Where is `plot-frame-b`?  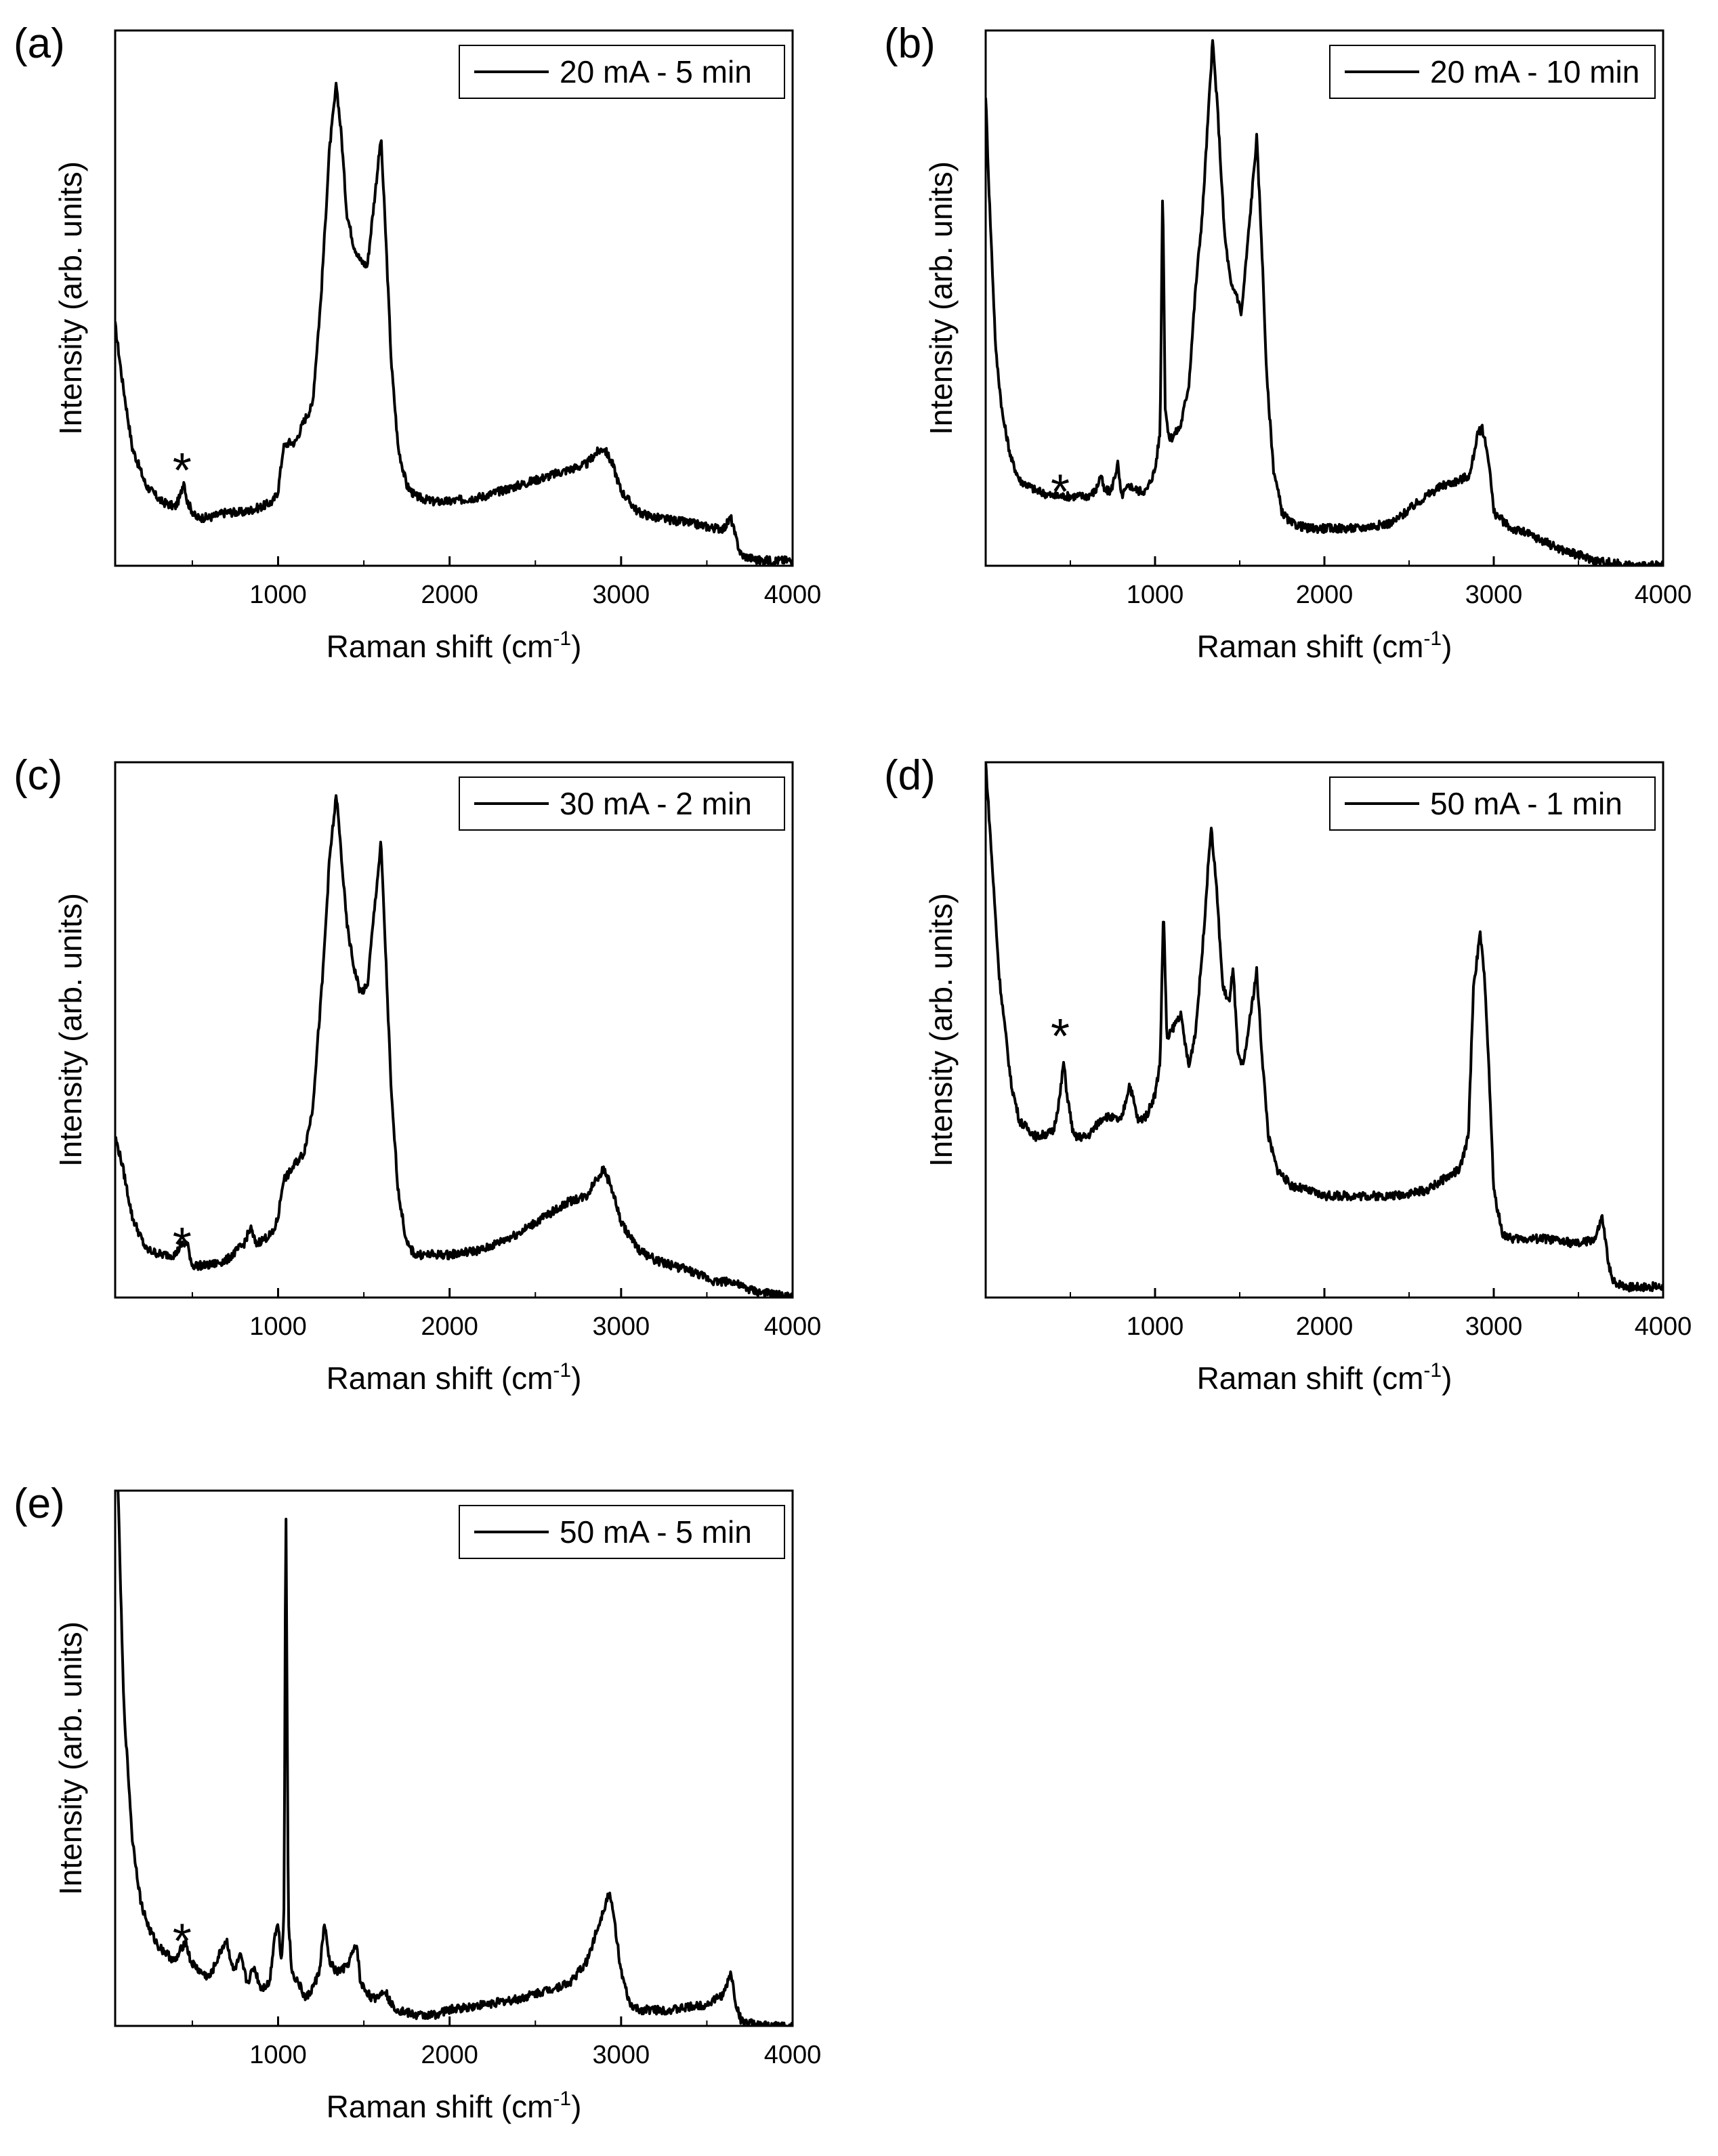 plot-frame-b is located at coordinates (1324, 298).